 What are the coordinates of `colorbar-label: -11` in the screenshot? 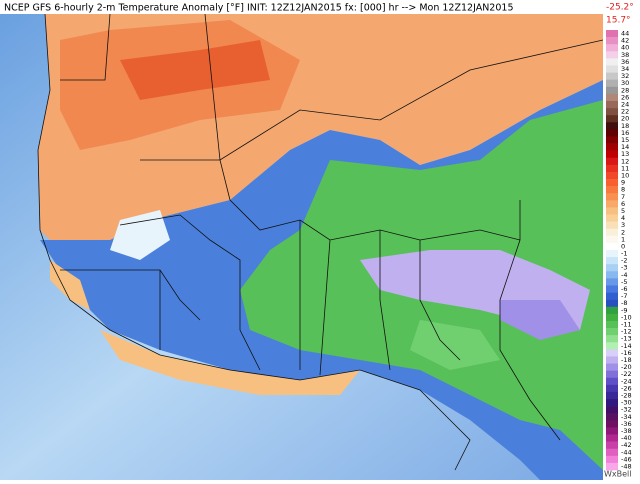 It's located at (626, 325).